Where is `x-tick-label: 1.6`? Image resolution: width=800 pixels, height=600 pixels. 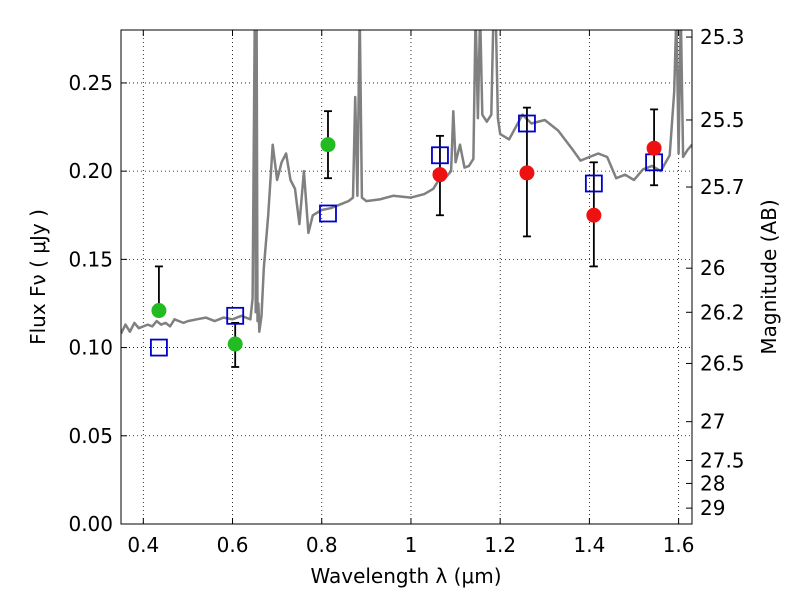
x-tick-label: 1.6 is located at coordinates (679, 545).